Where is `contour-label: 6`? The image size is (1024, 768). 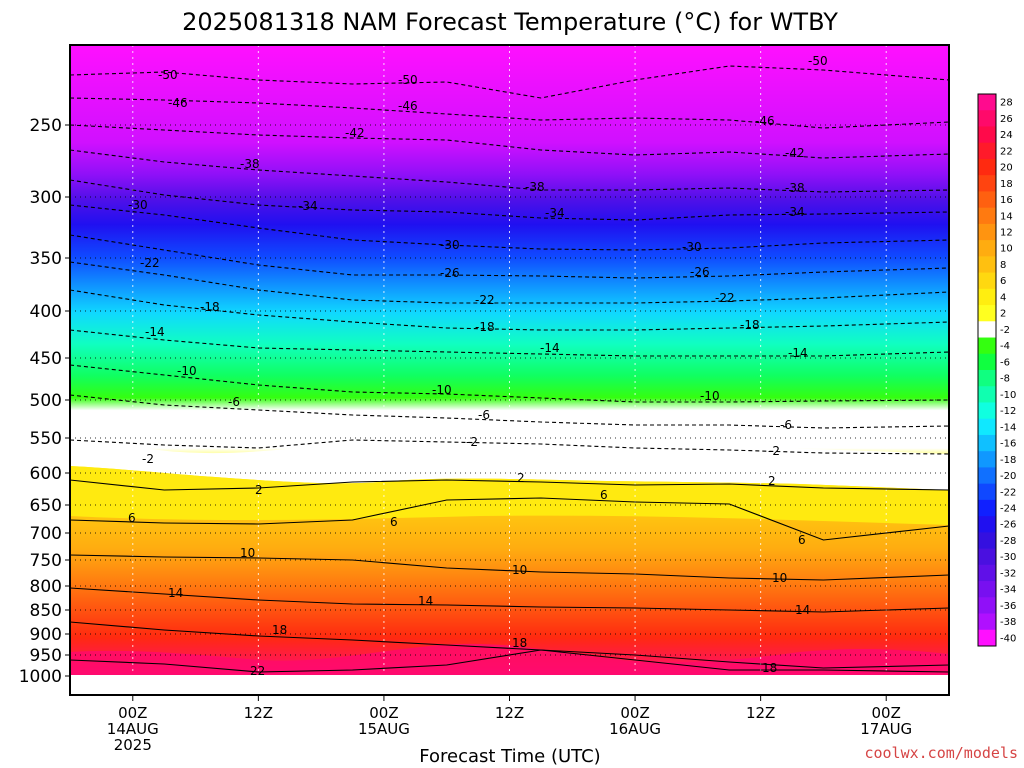
contour-label: 6 is located at coordinates (802, 540).